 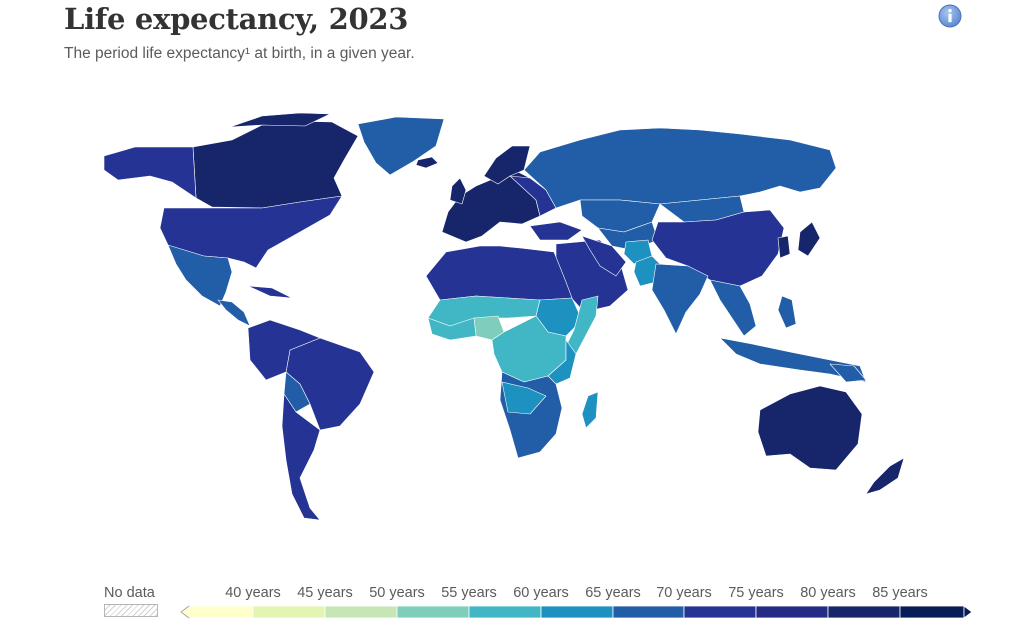 What do you see at coordinates (810, 428) in the screenshot?
I see `country-australia` at bounding box center [810, 428].